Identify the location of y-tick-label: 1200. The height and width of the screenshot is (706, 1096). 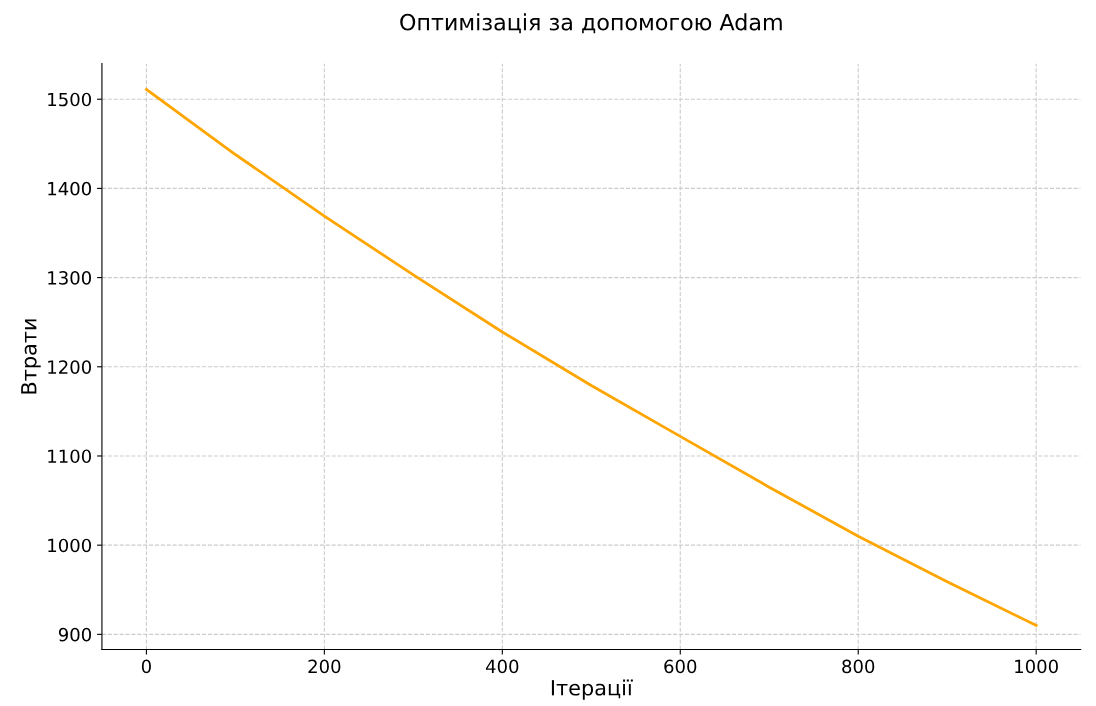
(70, 367).